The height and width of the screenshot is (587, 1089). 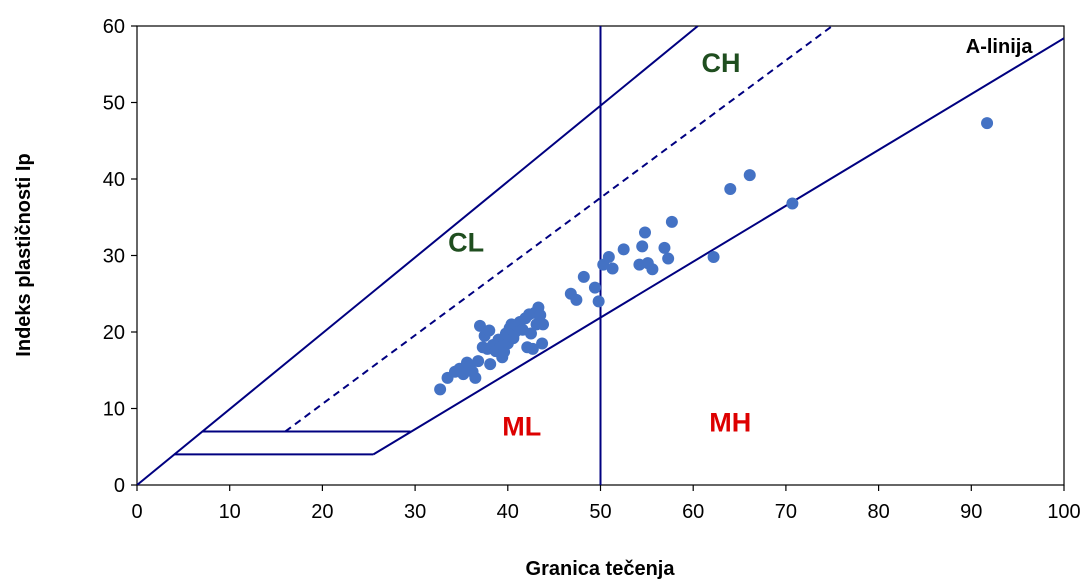 What do you see at coordinates (114, 104) in the screenshot?
I see `y-tick-label: 50` at bounding box center [114, 104].